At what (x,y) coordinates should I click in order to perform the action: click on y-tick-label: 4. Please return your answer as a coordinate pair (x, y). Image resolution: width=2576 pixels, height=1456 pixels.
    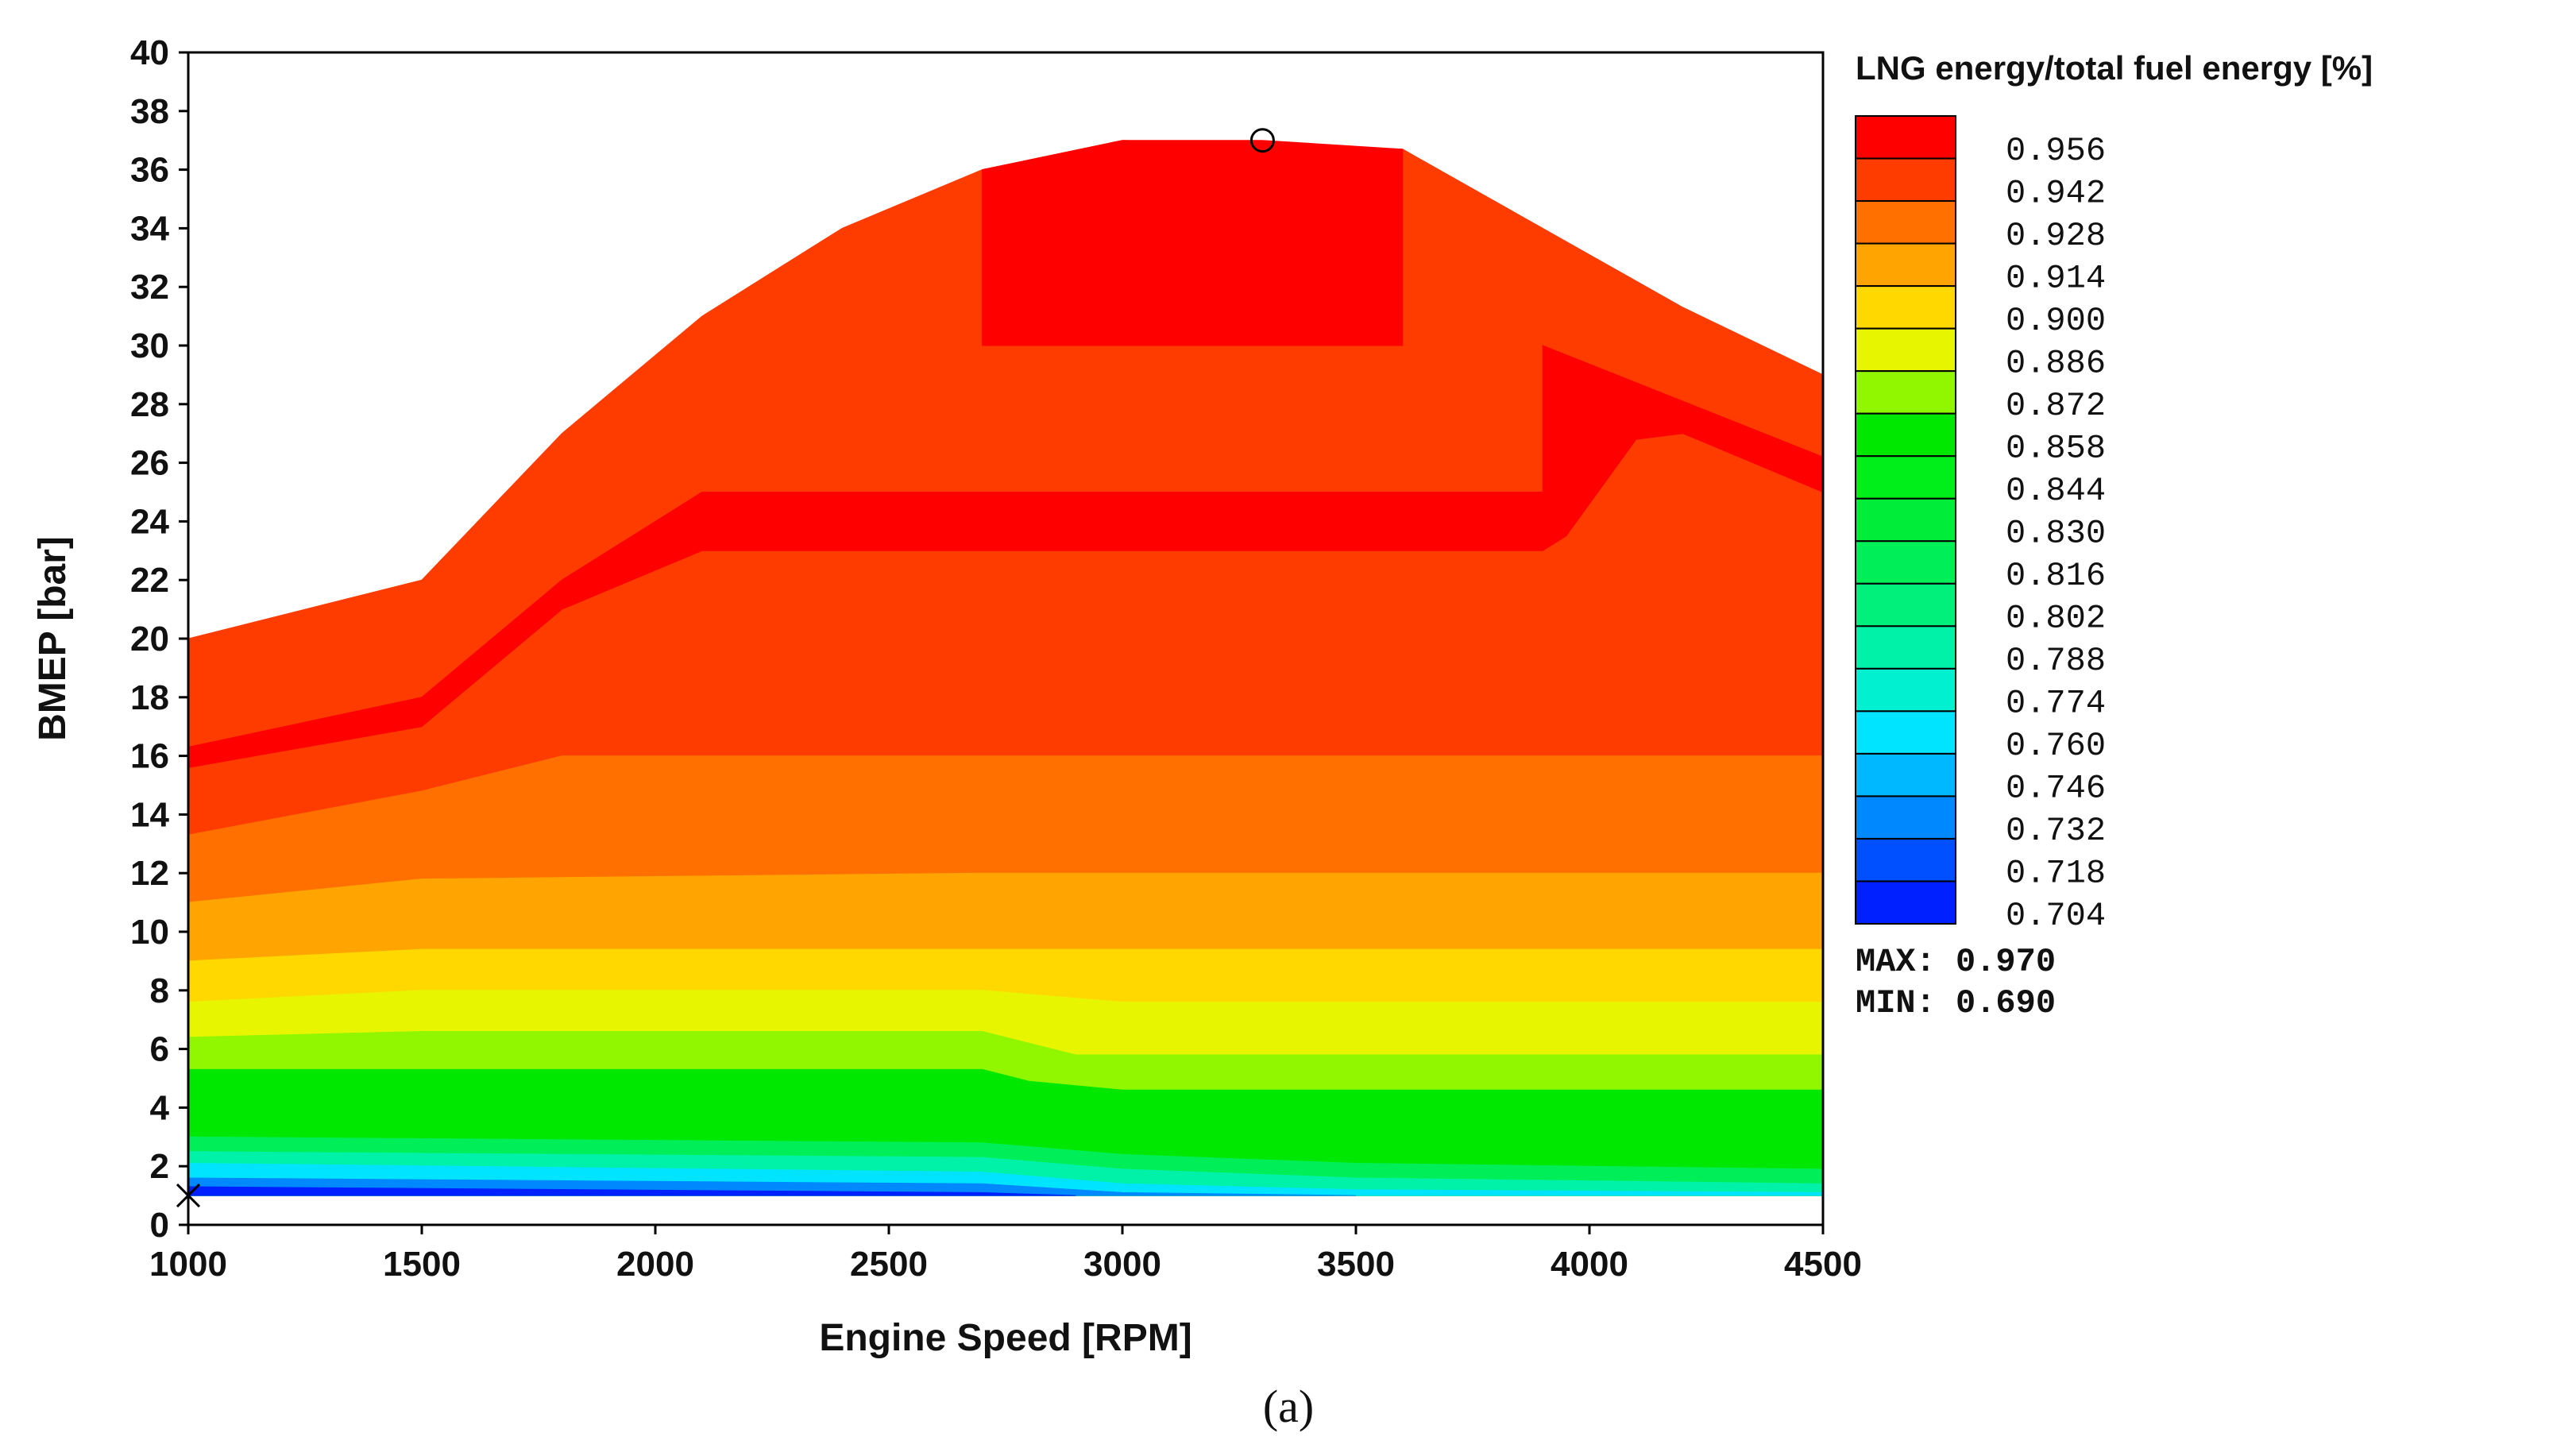
    Looking at the image, I should click on (160, 1107).